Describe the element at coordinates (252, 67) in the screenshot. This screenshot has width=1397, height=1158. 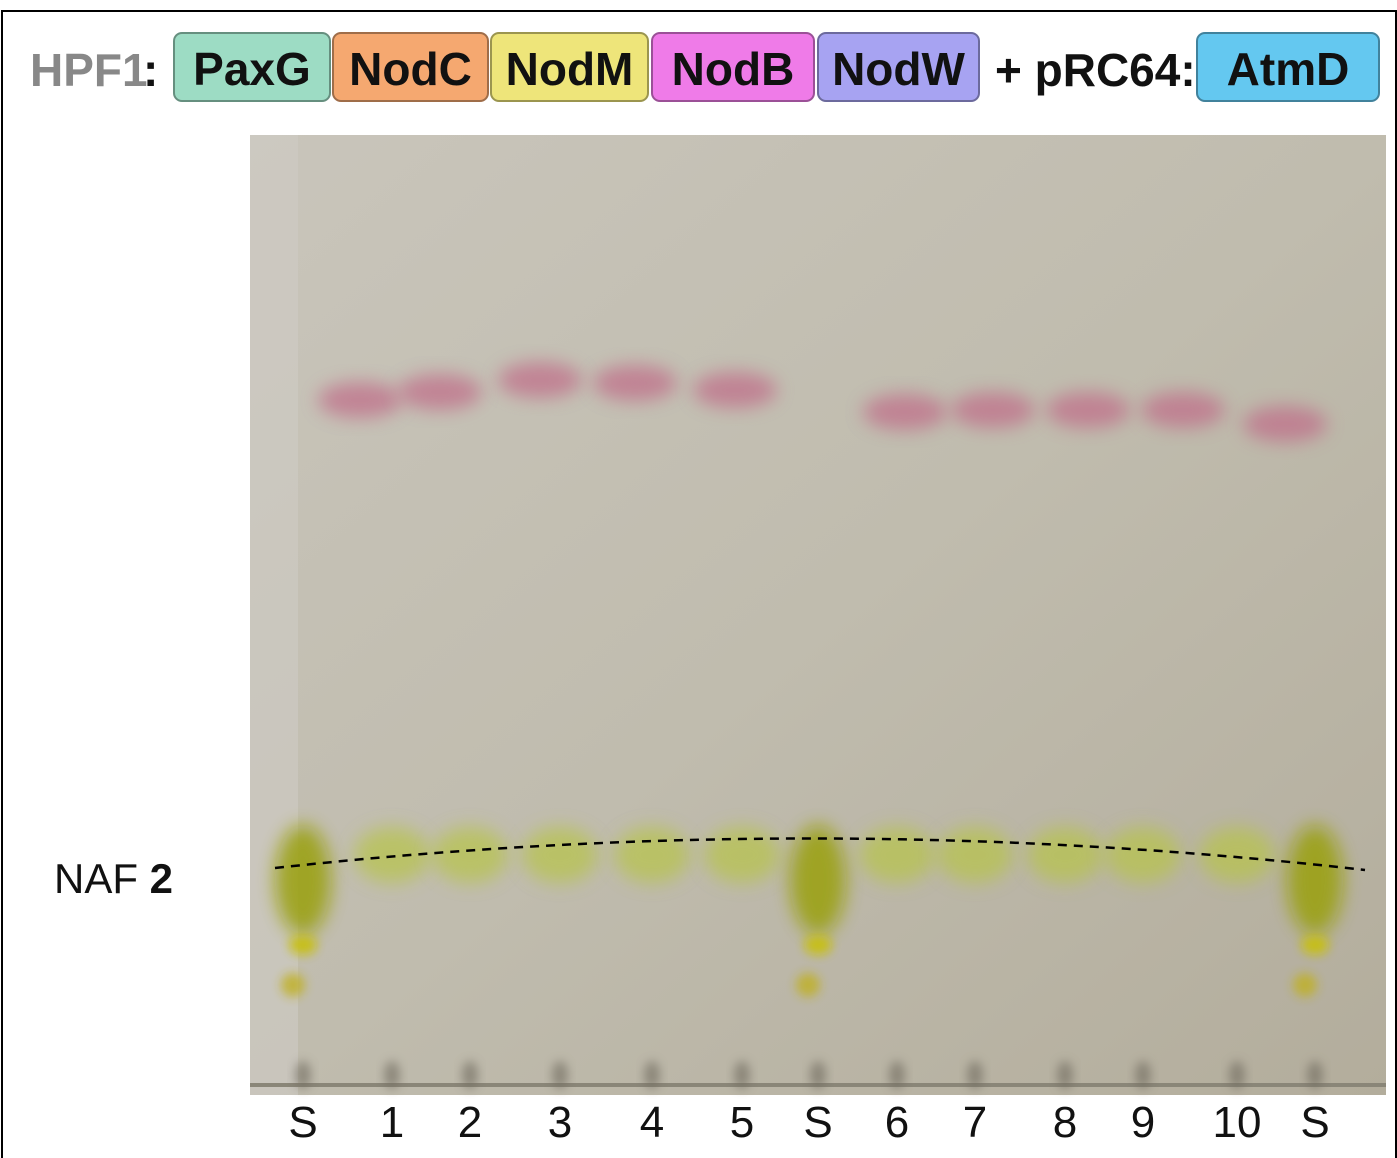
I see `gene-box: PaxG` at that location.